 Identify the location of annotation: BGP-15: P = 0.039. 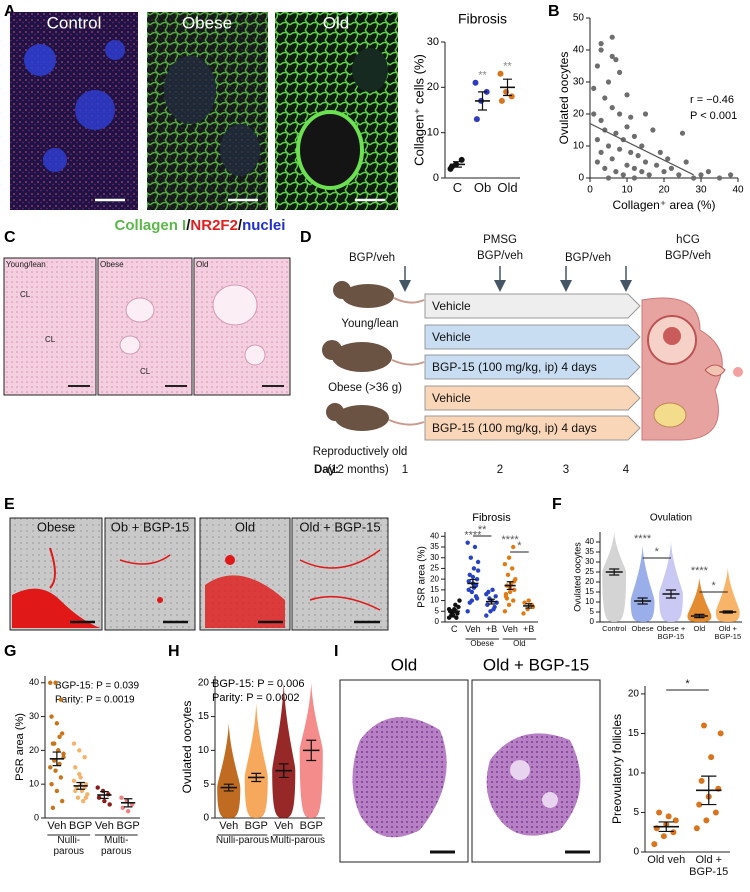
(97, 686).